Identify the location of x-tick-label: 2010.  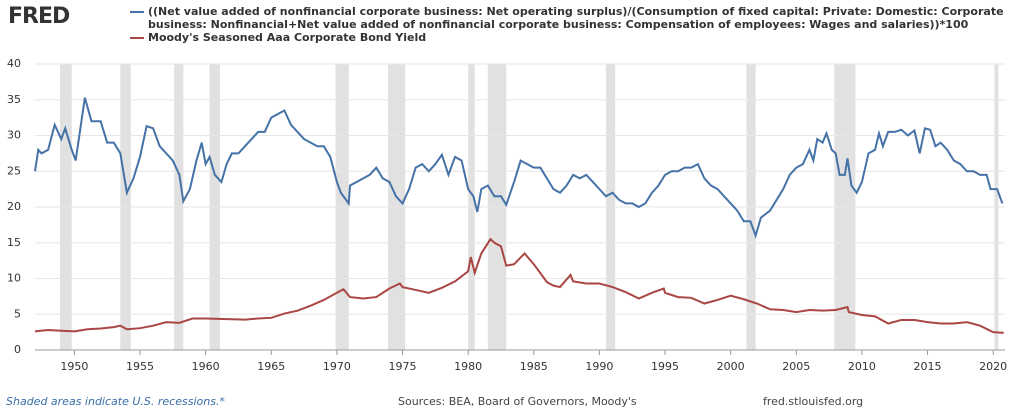
(862, 366).